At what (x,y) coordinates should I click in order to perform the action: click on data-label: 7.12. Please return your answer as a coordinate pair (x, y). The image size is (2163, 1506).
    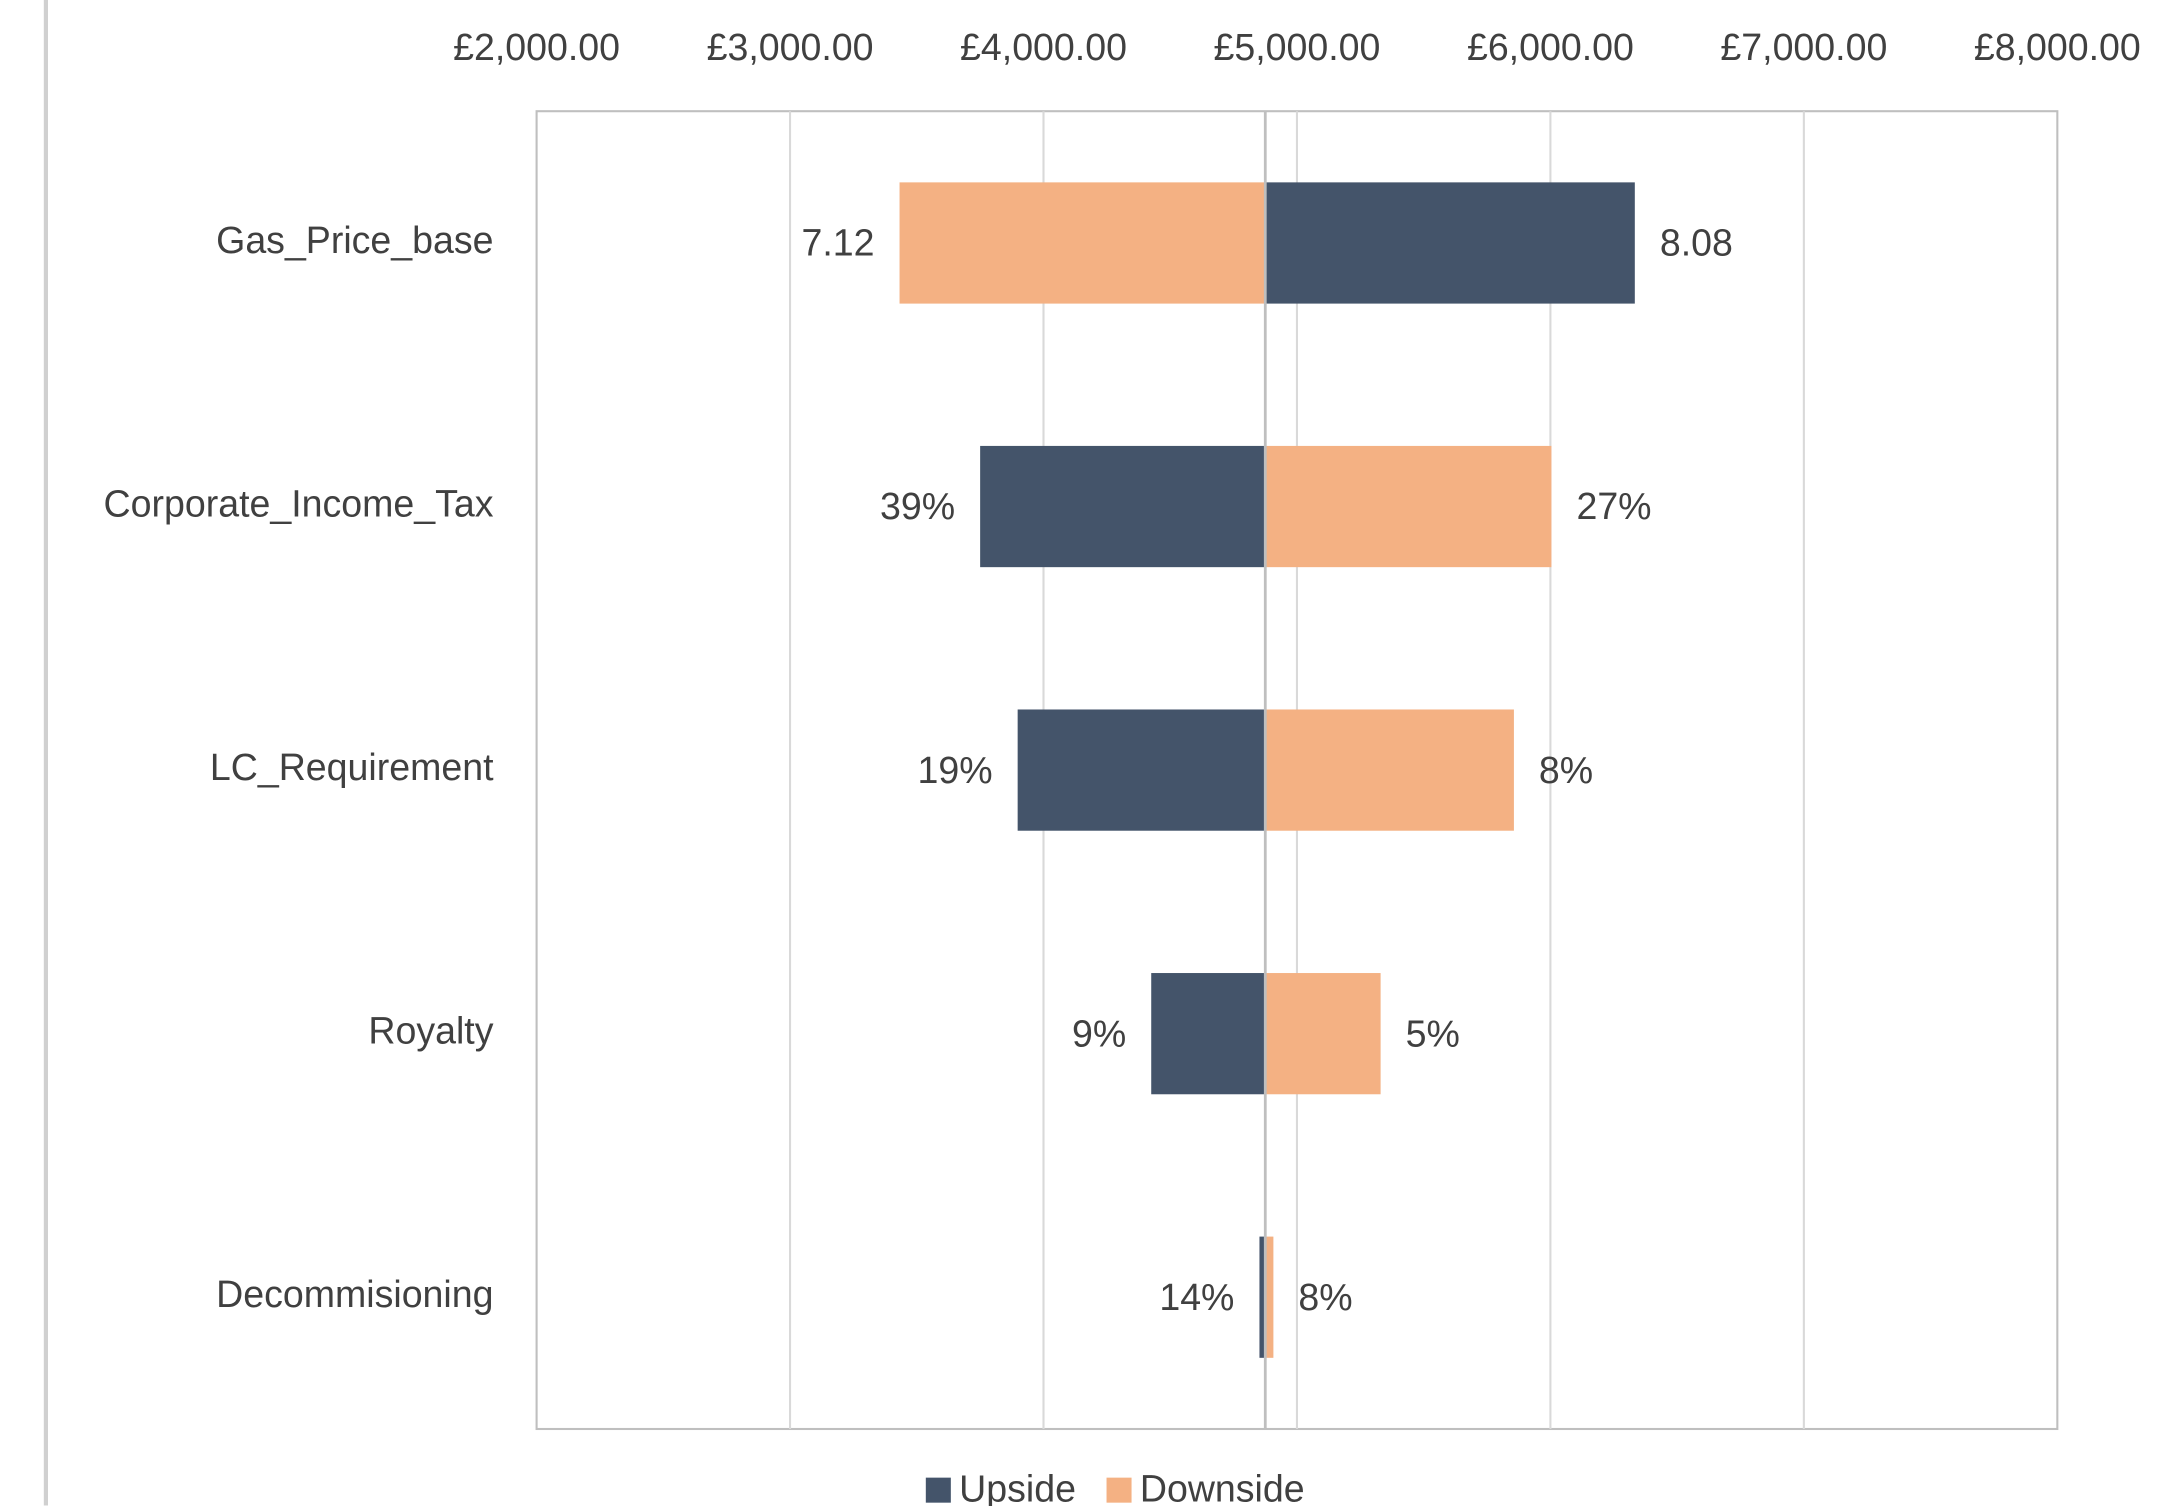
    Looking at the image, I should click on (837, 243).